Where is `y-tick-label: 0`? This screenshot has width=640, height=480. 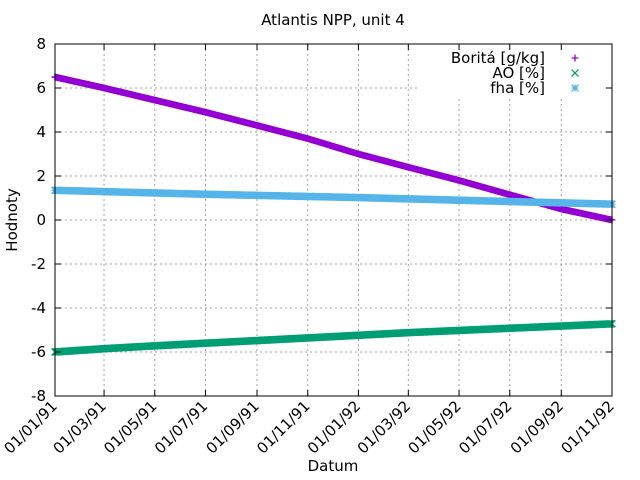
y-tick-label: 0 is located at coordinates (41, 220).